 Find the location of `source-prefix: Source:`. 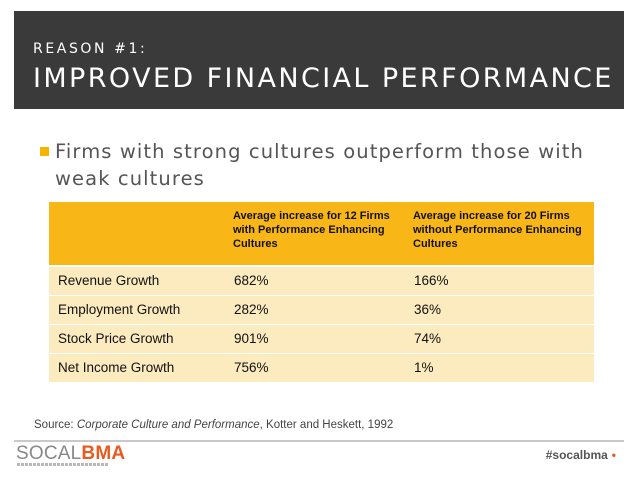

source-prefix: Source: is located at coordinates (55, 425).